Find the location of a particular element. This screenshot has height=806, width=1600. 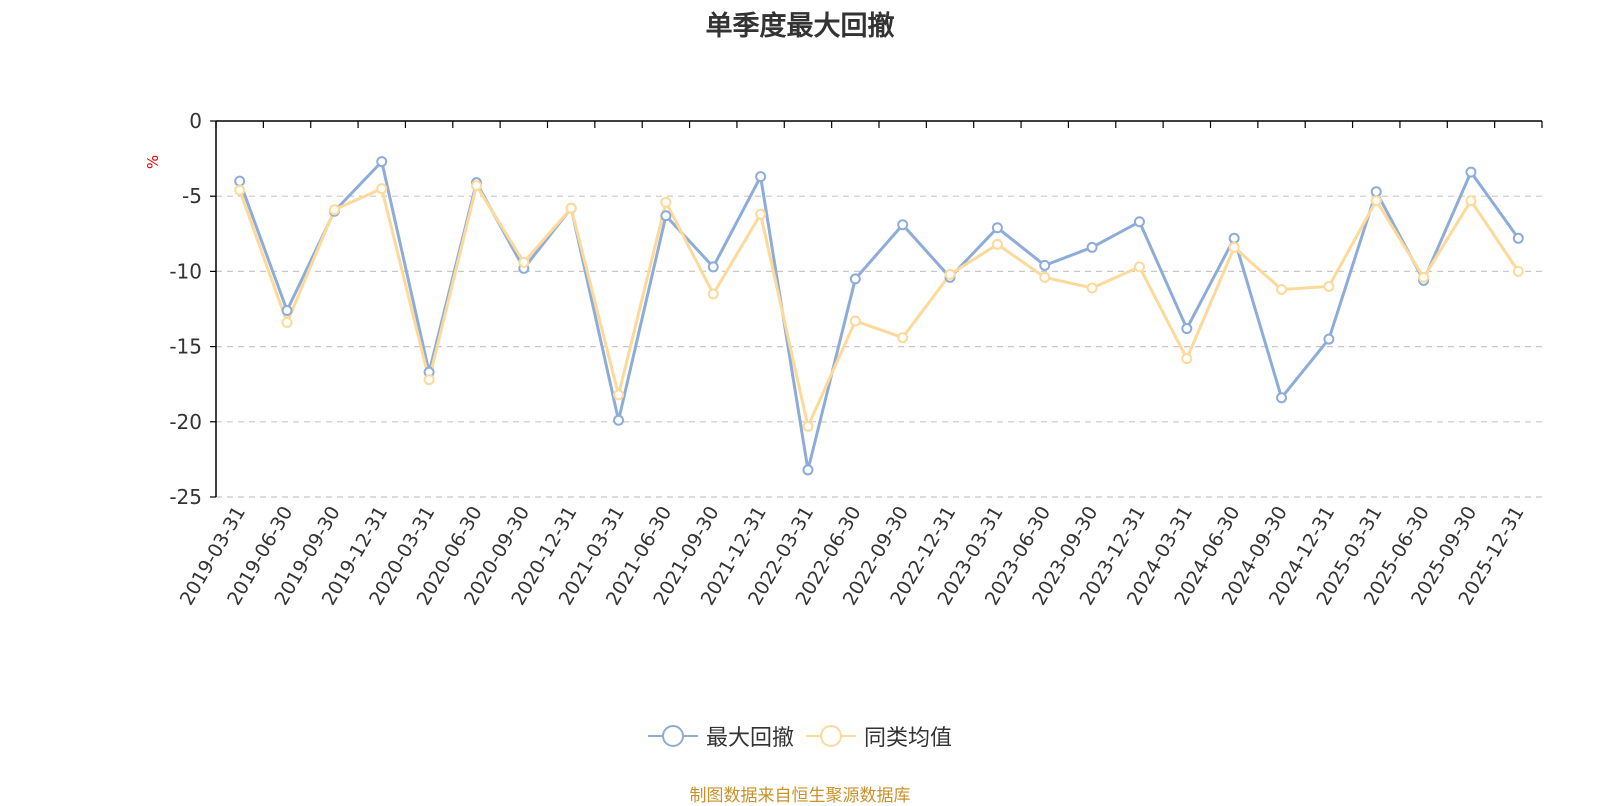

legend-item-series-1: 最大回撤 is located at coordinates (720, 736).